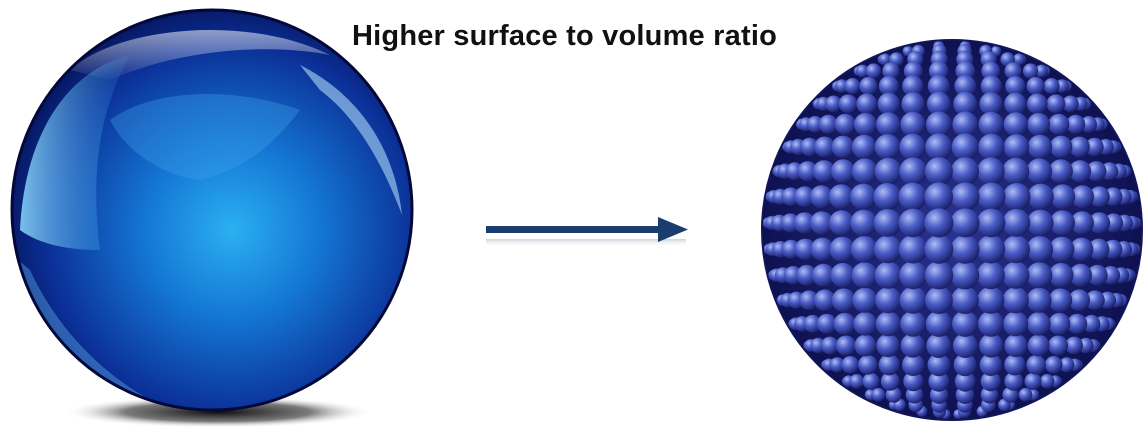 This screenshot has height=429, width=1143. I want to click on right-arrow-icon, so click(587, 232).